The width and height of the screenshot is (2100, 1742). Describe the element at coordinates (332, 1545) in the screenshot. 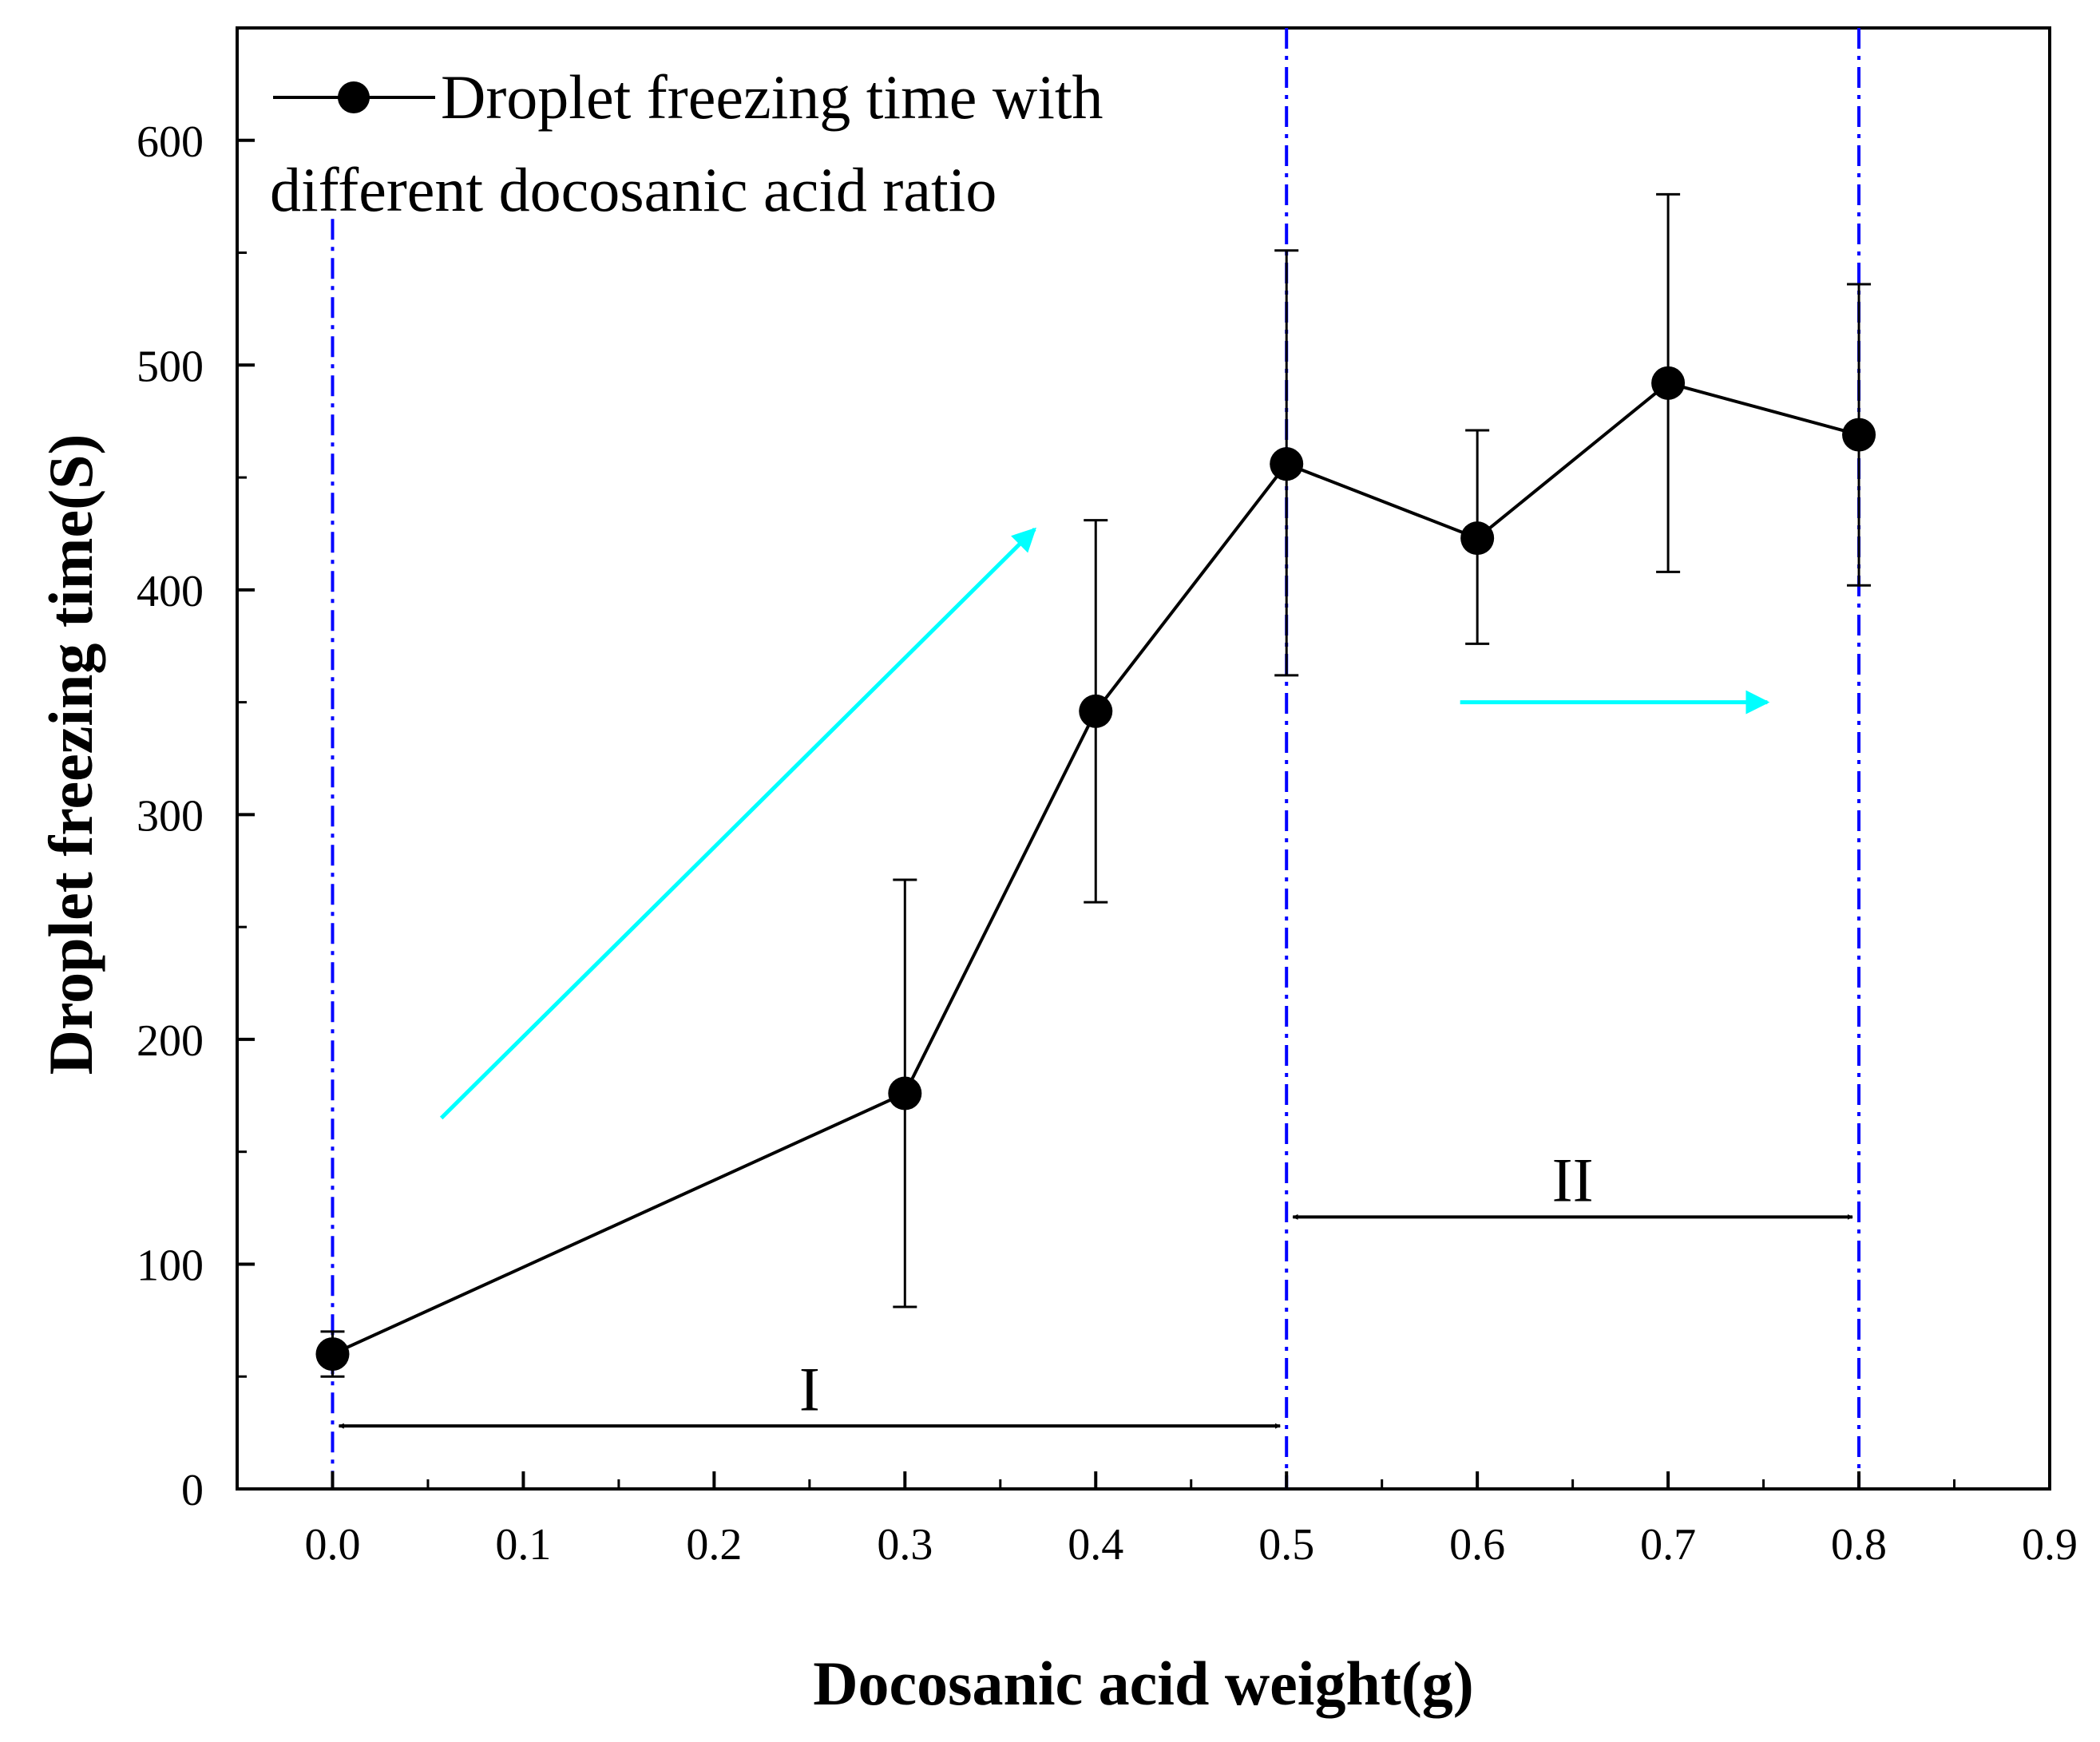

I see `x-tick-label: 0.0` at that location.